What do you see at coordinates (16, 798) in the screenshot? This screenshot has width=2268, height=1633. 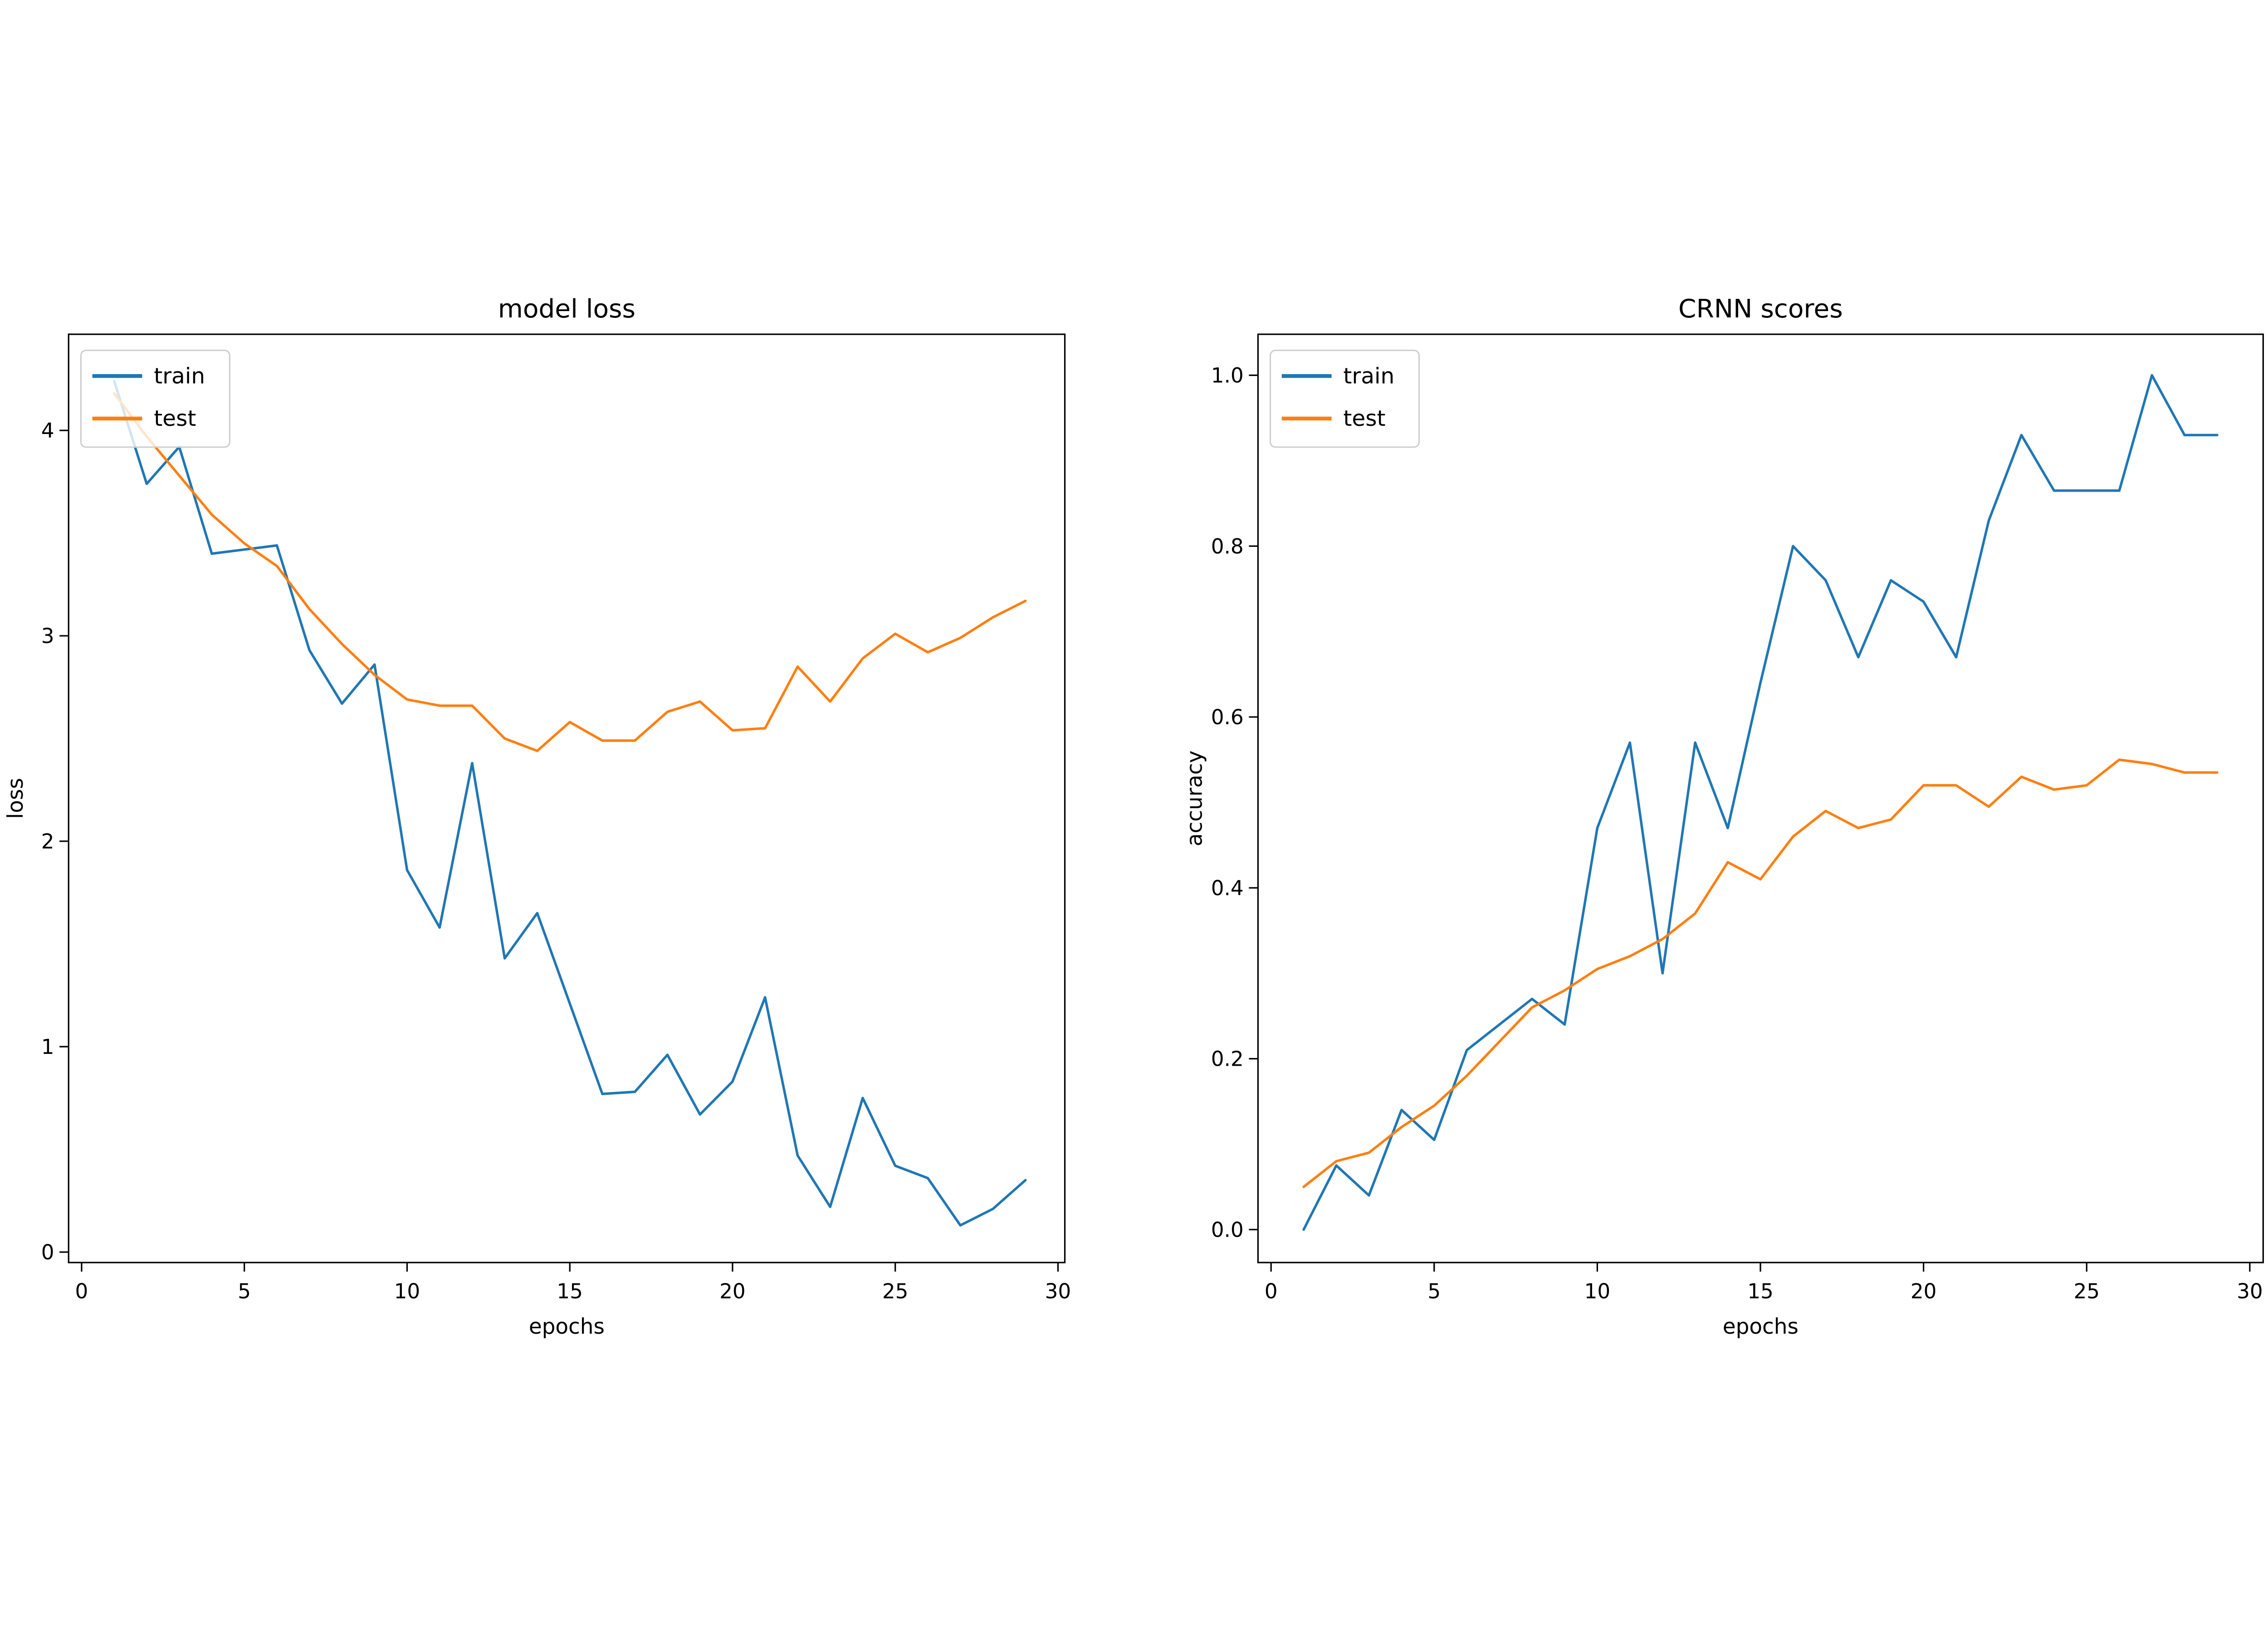 I see `y-axis-label: loss` at bounding box center [16, 798].